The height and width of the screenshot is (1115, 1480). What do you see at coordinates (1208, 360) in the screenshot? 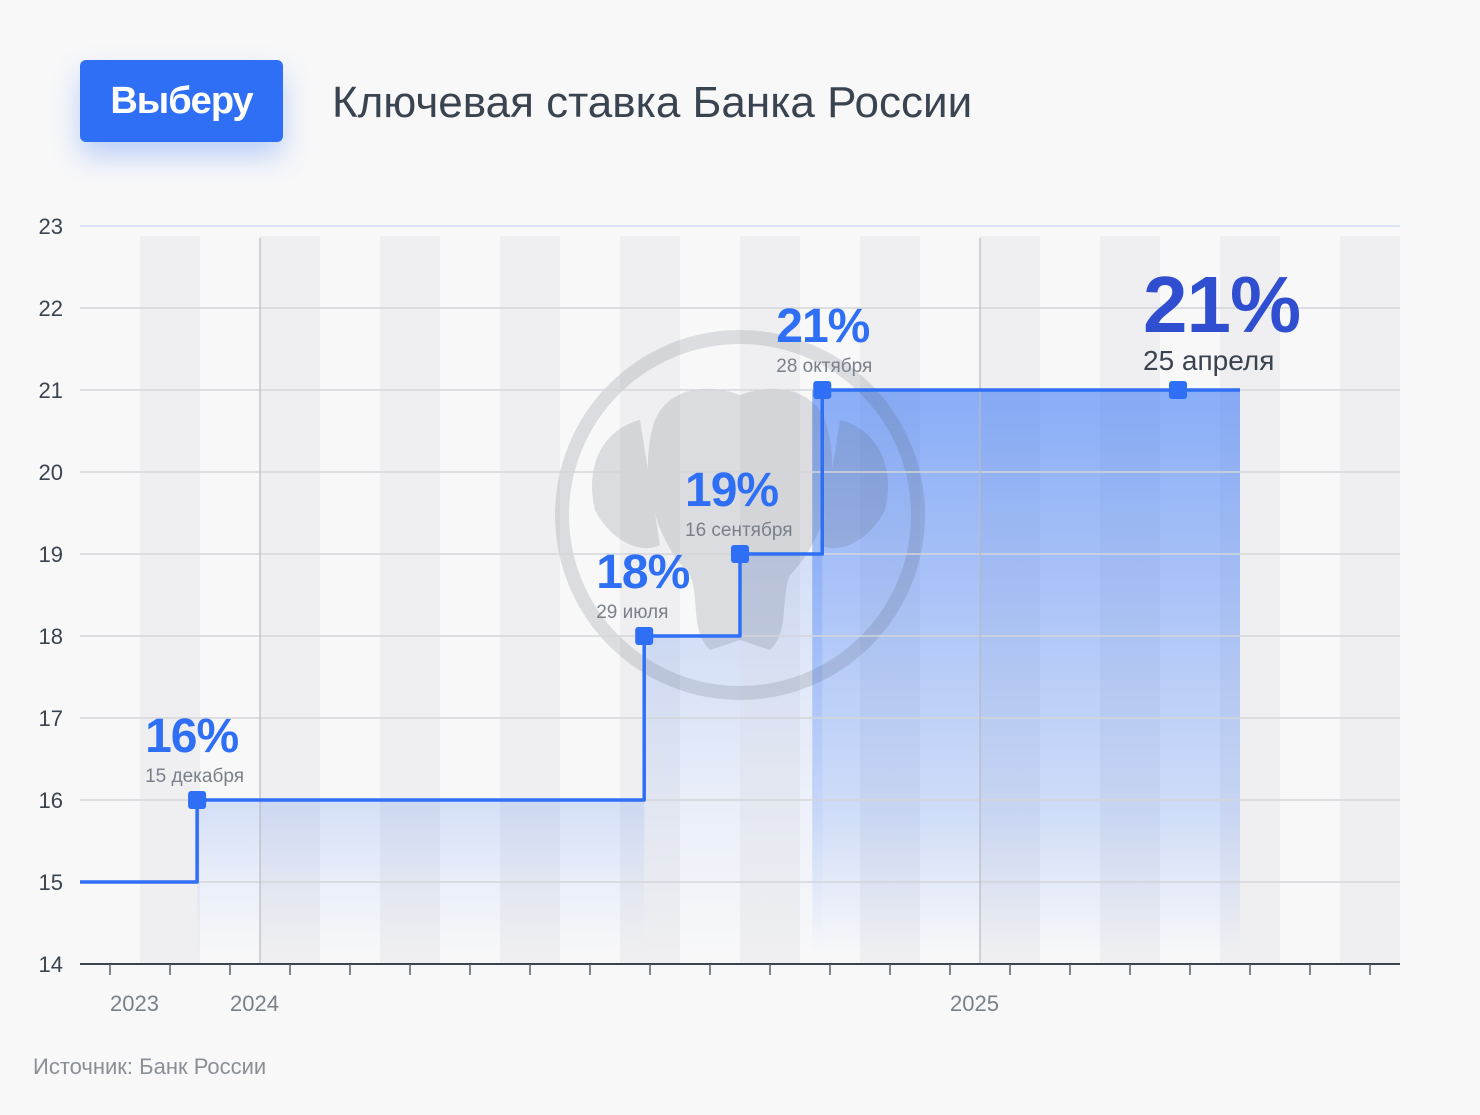
I see `rate-date-label: 25 апреля` at bounding box center [1208, 360].